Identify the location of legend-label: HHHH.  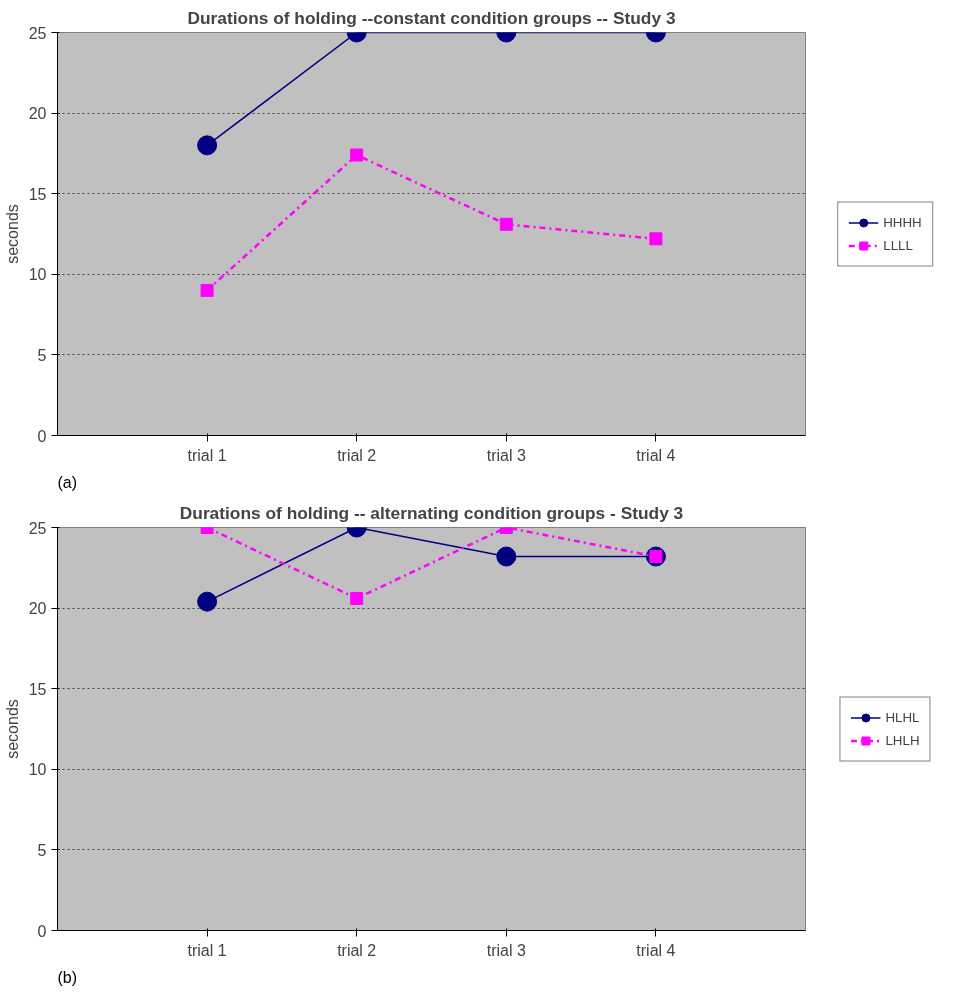
(902, 222).